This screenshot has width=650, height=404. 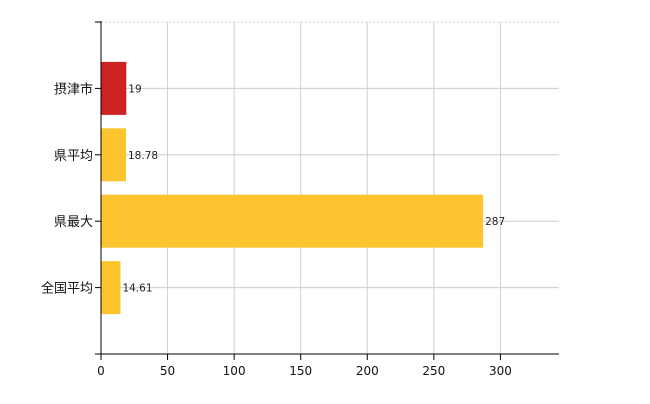 I want to click on x-tick-label: 100, so click(x=234, y=371).